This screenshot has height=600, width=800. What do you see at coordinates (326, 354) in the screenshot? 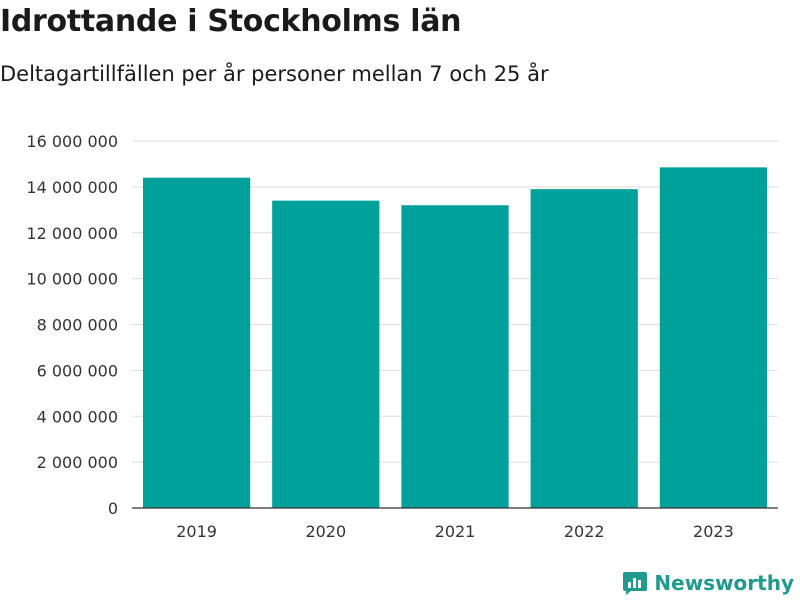
I see `bar-2020` at bounding box center [326, 354].